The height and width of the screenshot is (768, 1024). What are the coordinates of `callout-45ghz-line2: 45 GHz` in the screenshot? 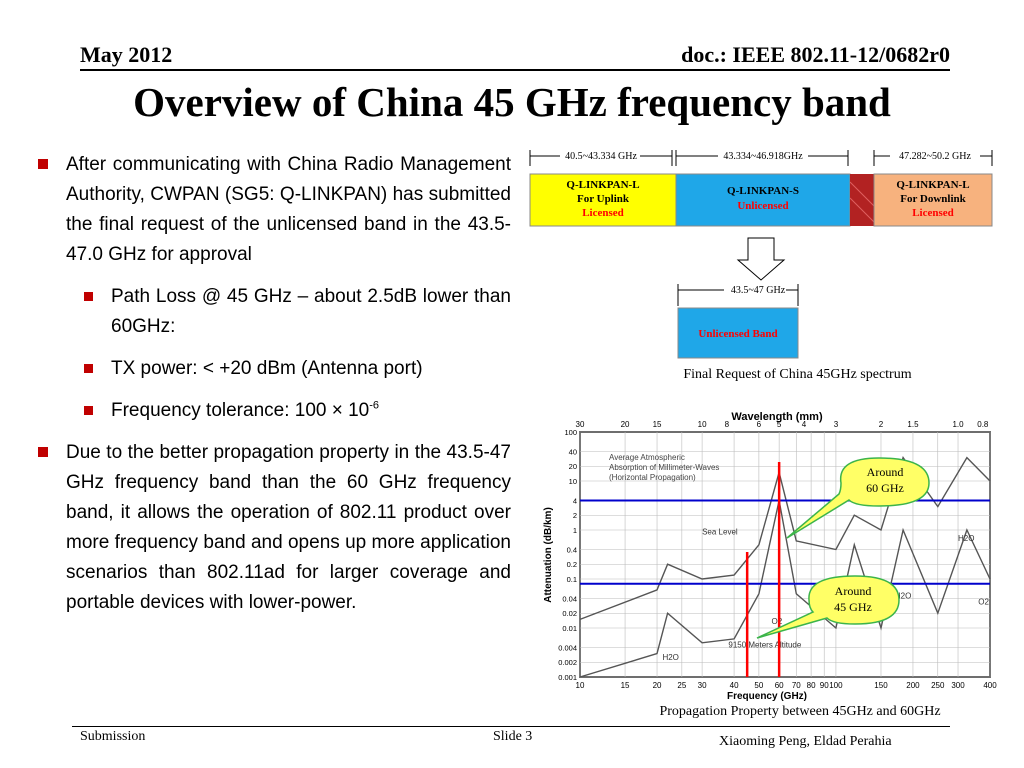 It's located at (853, 607).